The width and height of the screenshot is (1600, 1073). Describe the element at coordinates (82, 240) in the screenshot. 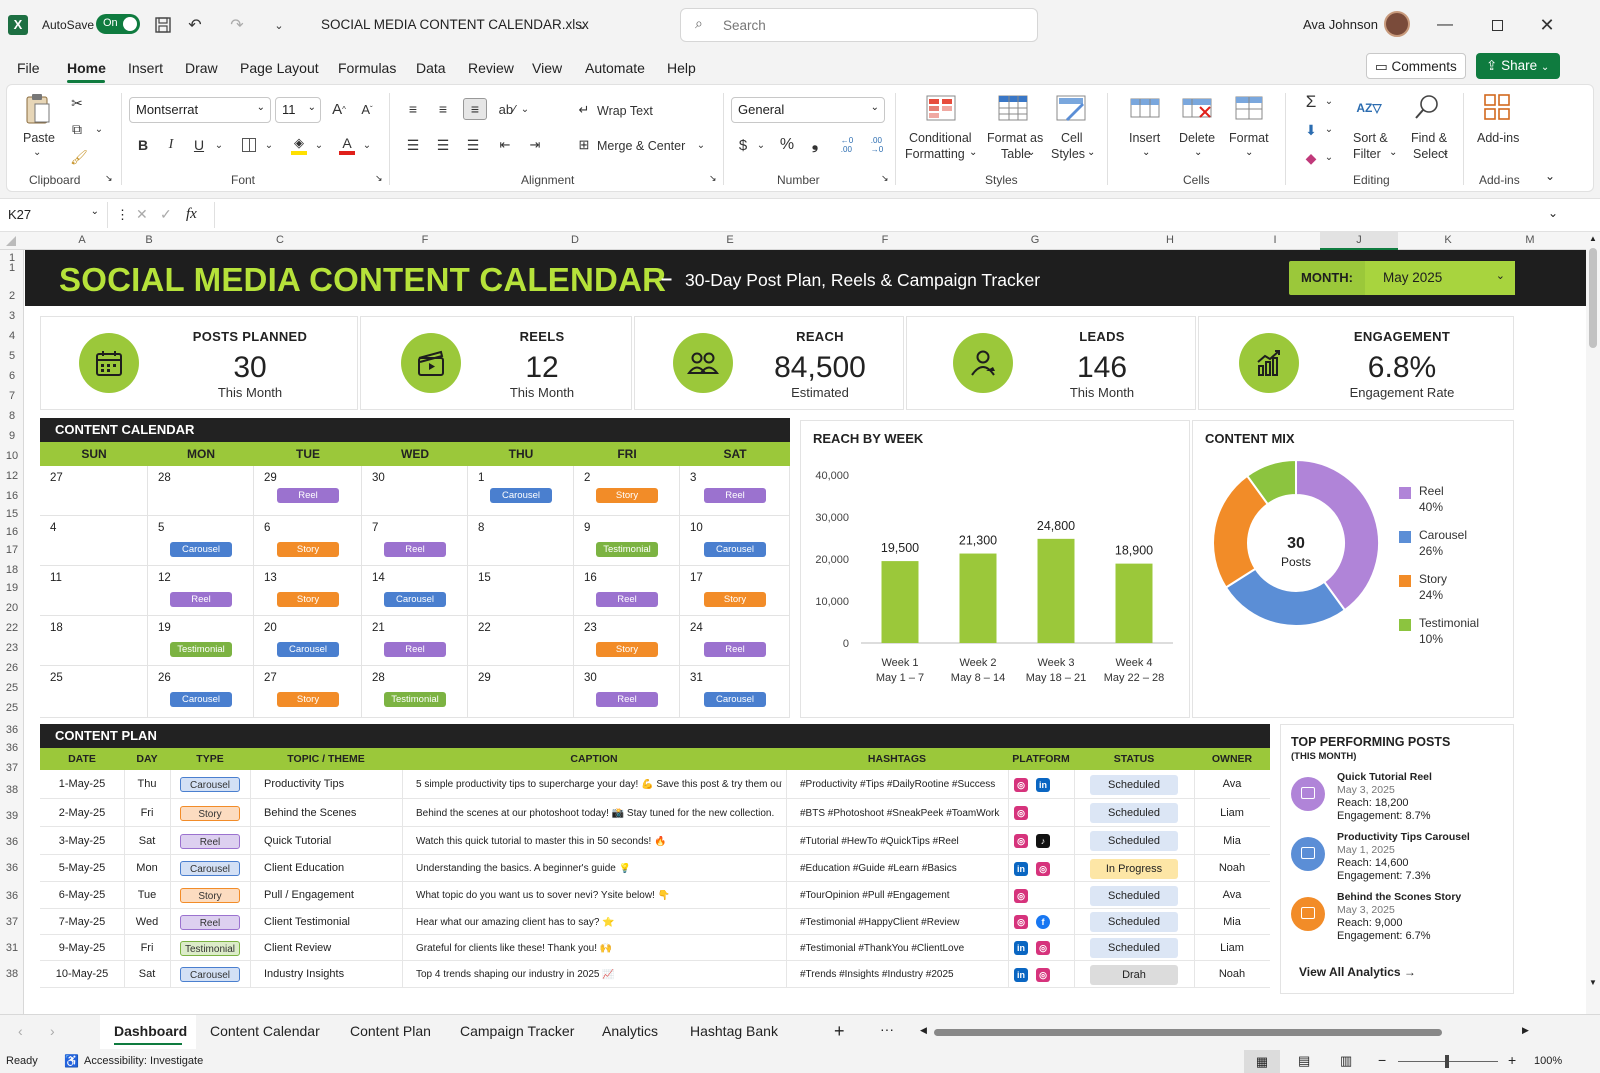

I see `col-header: A` at that location.